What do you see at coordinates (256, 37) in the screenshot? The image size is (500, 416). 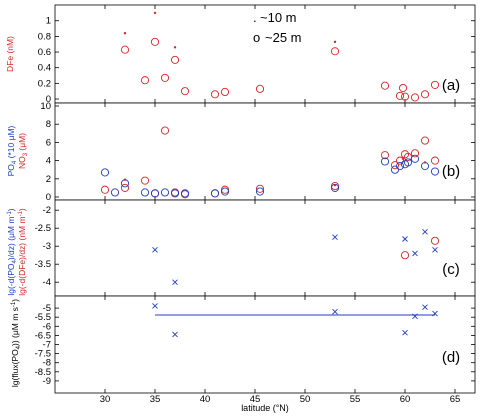 I see `legend-circle-marker: o` at bounding box center [256, 37].